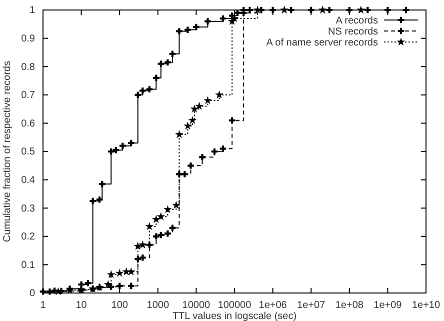  What do you see at coordinates (28, 237) in the screenshot?
I see `y-tick-label: 0.2` at bounding box center [28, 237].